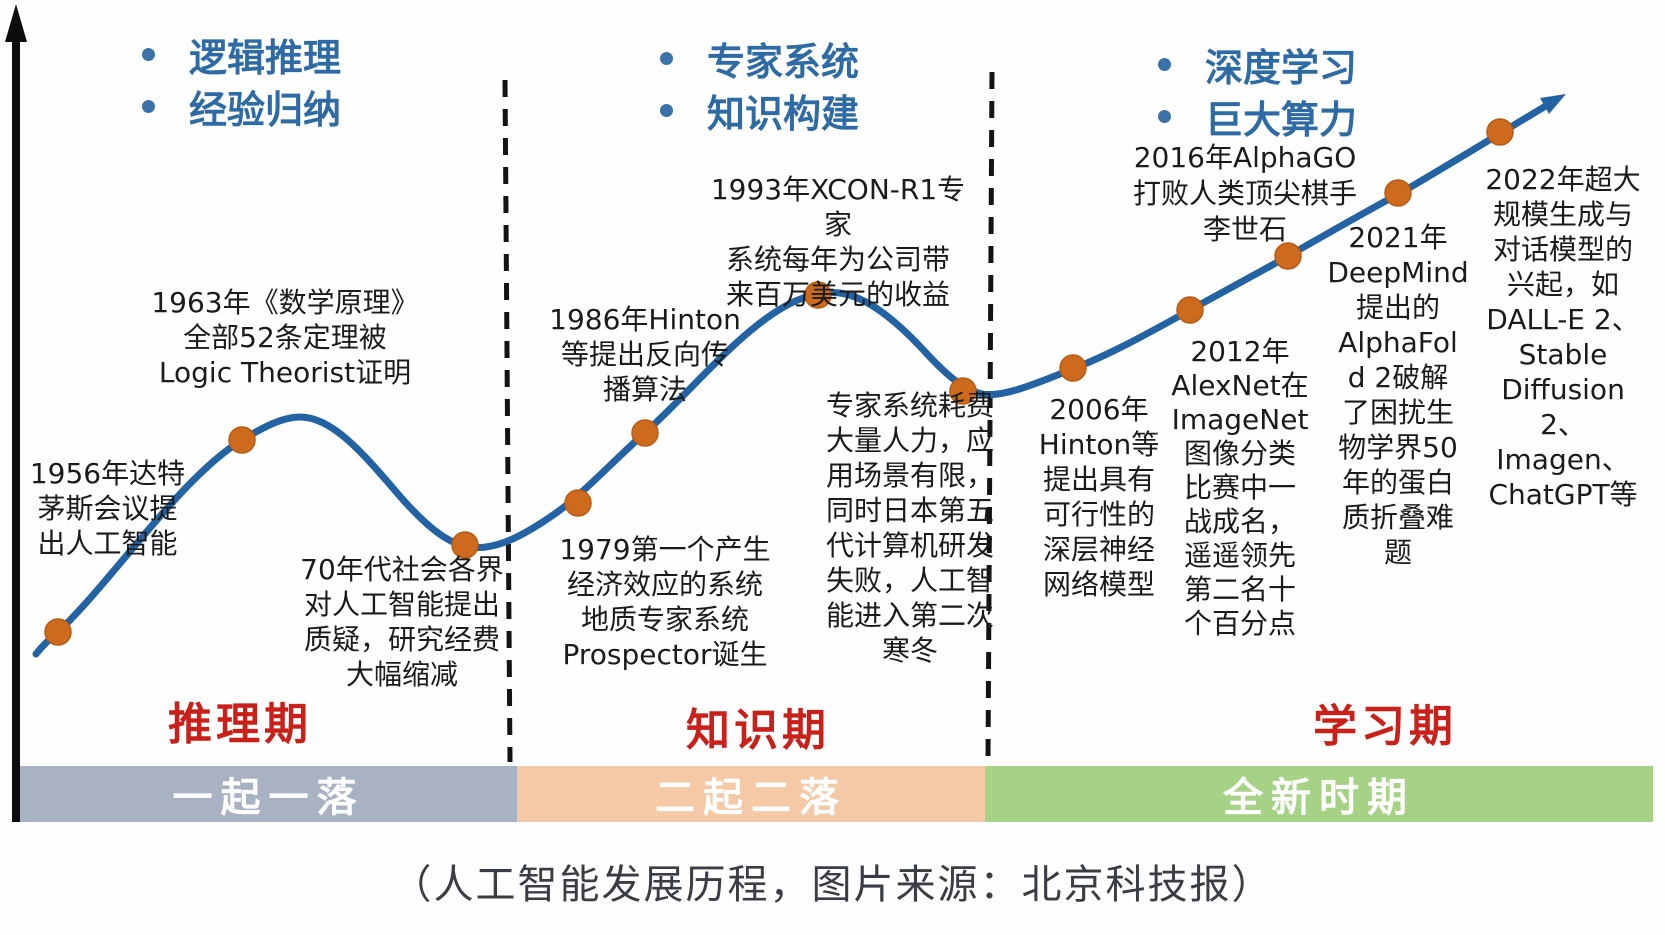 The width and height of the screenshot is (1665, 935). Describe the element at coordinates (240, 724) in the screenshot. I see `period-title-reasoning: 推理期` at that location.